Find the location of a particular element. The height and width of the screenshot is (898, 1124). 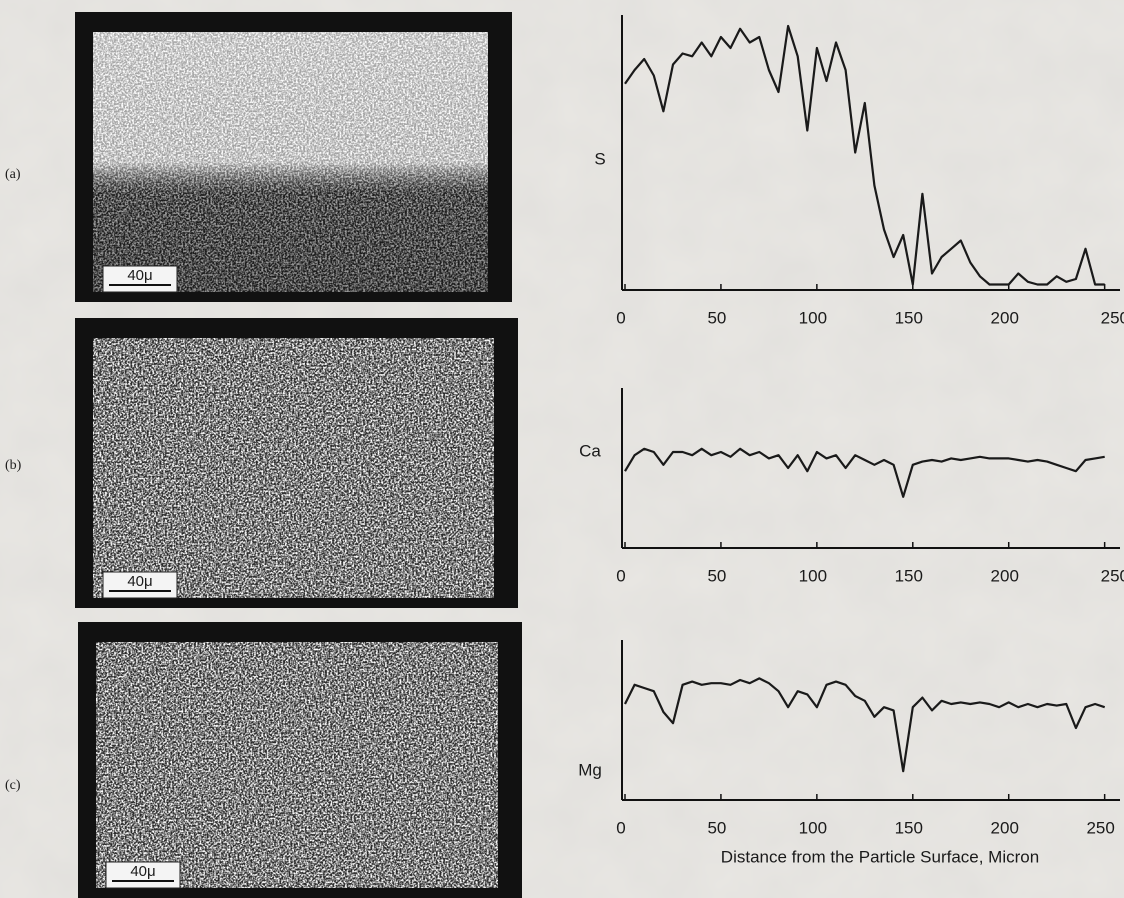

panel-label: (a) is located at coordinates (13, 174).